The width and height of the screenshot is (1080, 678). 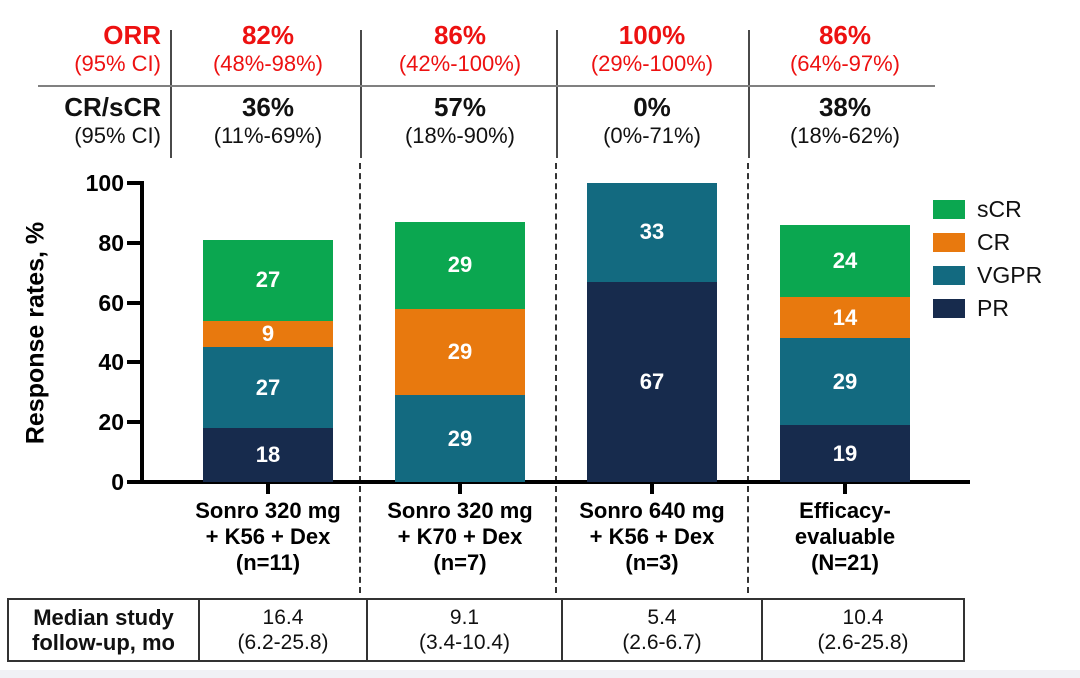 I want to click on bar-segment-scr: 24, so click(x=845, y=260).